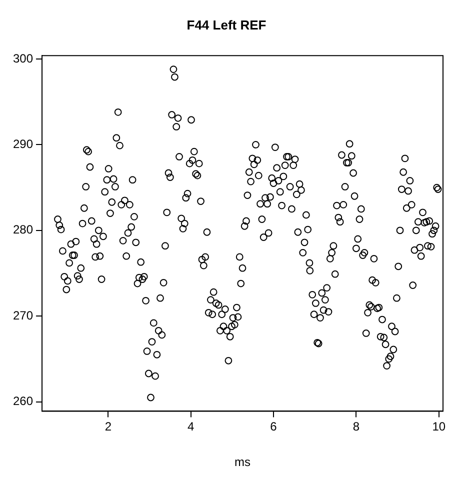 The height and width of the screenshot is (484, 451). Describe the element at coordinates (242, 462) in the screenshot. I see `x-axis-title: ms` at that location.